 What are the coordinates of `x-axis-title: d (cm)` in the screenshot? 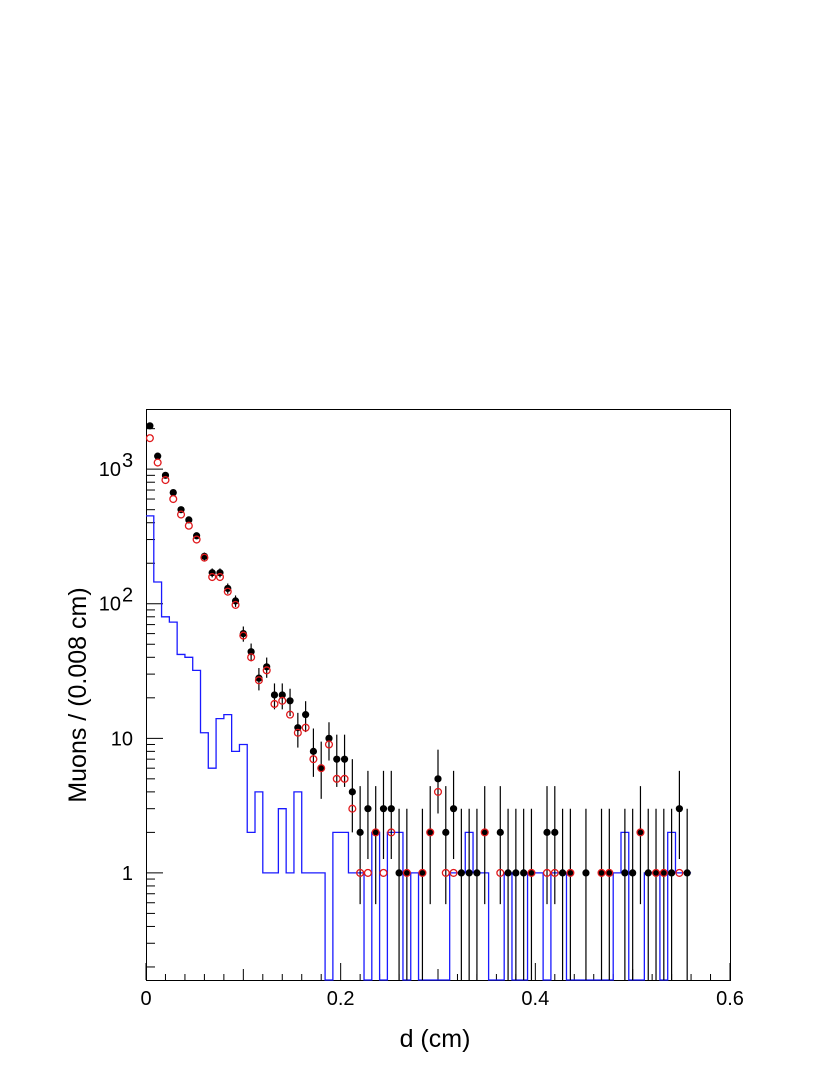 It's located at (435, 1039).